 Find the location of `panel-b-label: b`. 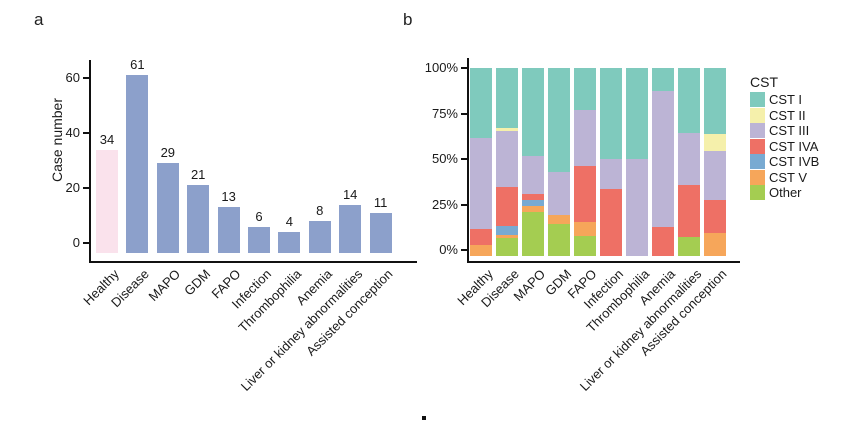

panel-b-label: b is located at coordinates (408, 19).